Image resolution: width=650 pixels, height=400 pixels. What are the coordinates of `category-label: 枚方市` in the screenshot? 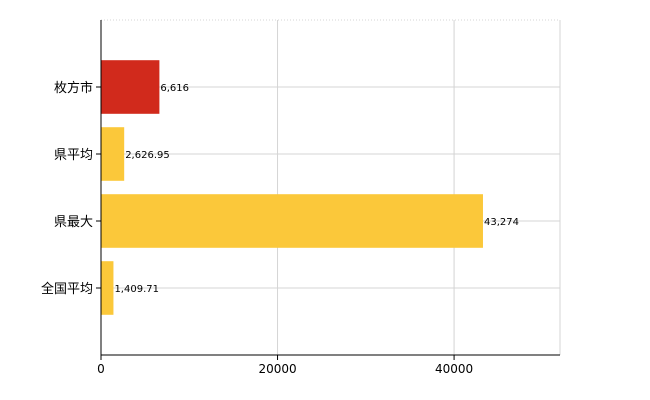 It's located at (73, 88).